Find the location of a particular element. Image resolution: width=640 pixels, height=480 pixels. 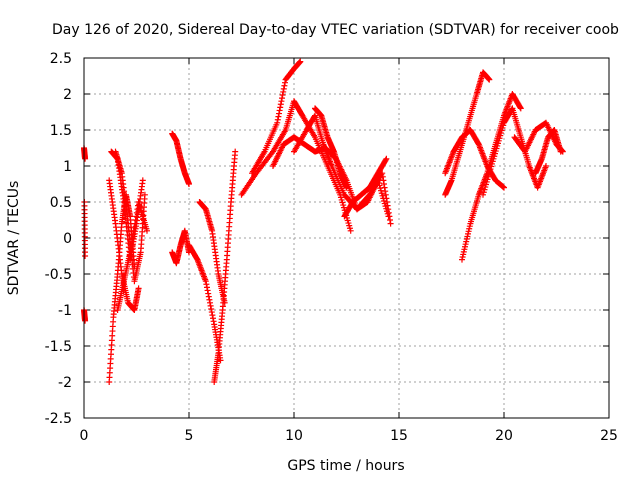

series-arc-t is located at coordinates (514, 151).